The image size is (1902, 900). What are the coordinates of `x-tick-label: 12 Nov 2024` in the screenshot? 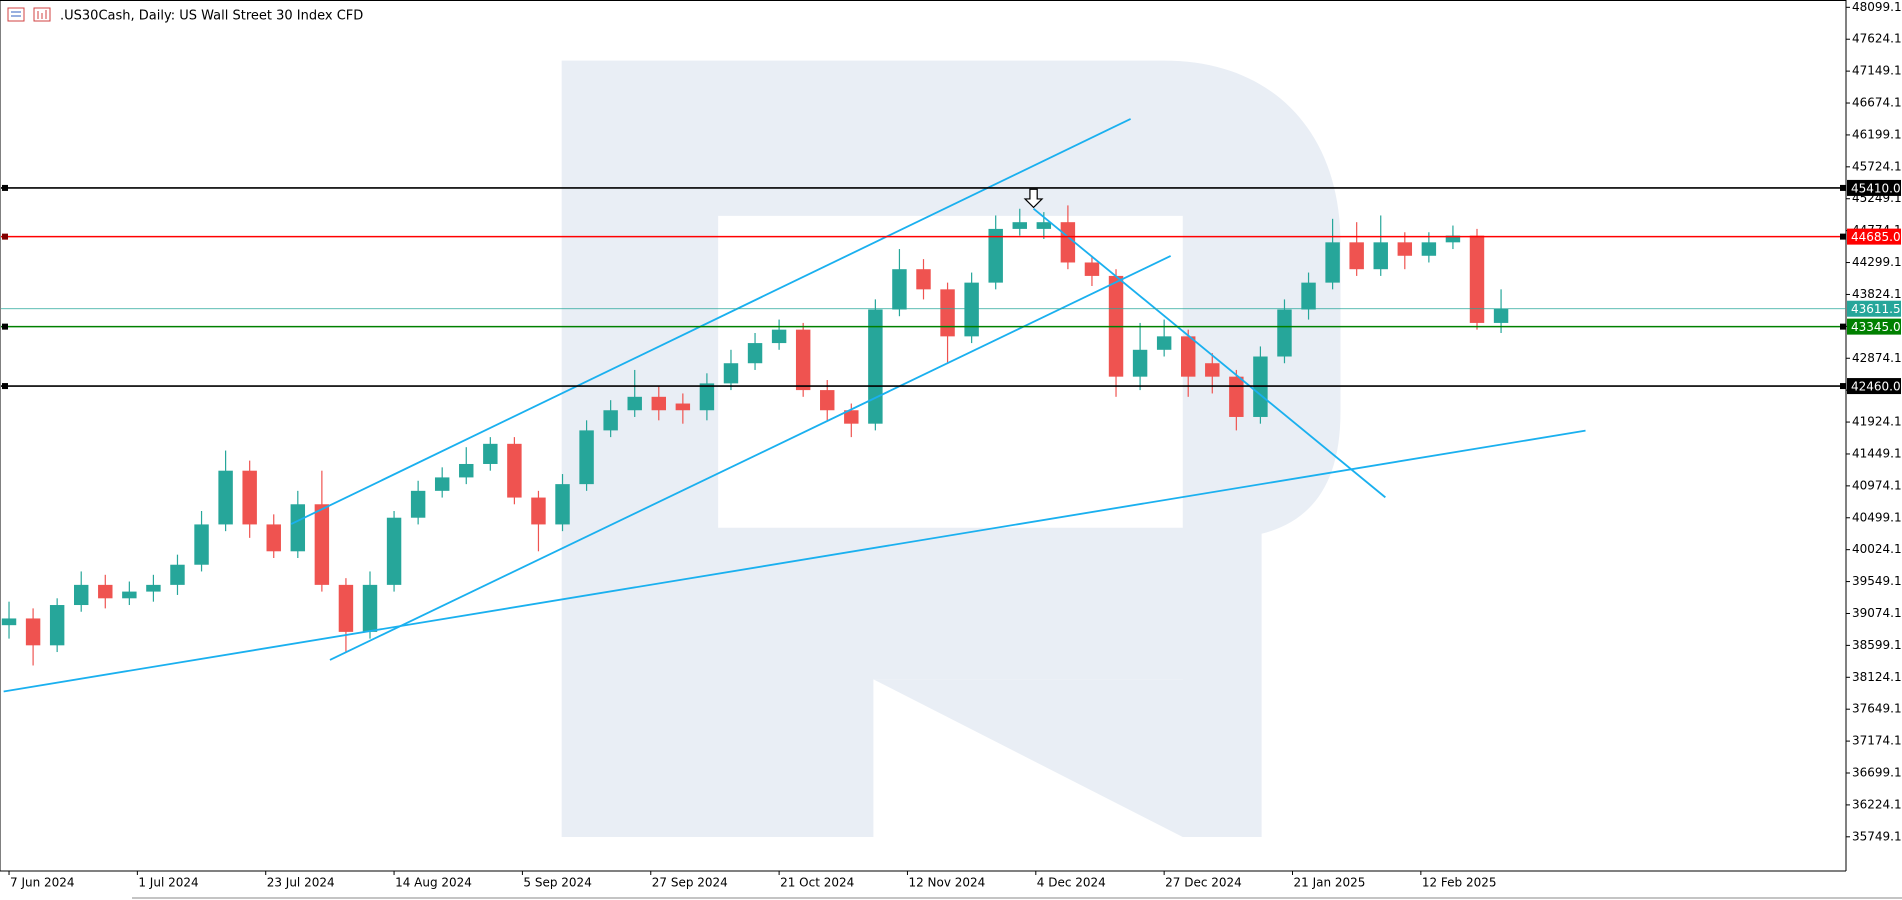 It's located at (946, 883).